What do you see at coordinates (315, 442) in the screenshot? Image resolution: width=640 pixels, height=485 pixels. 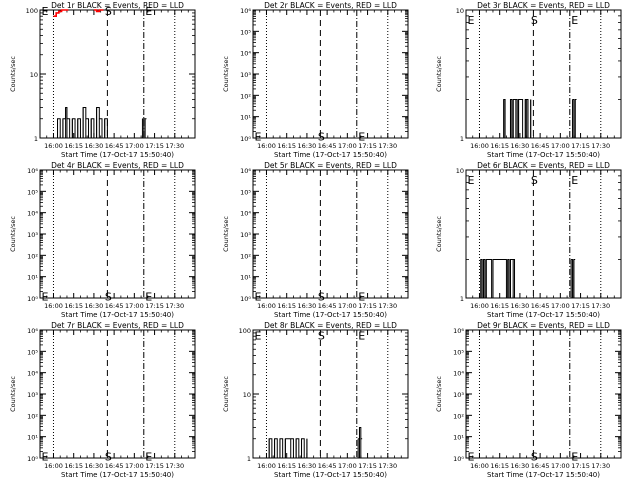 I see `event-series` at bounding box center [315, 442].